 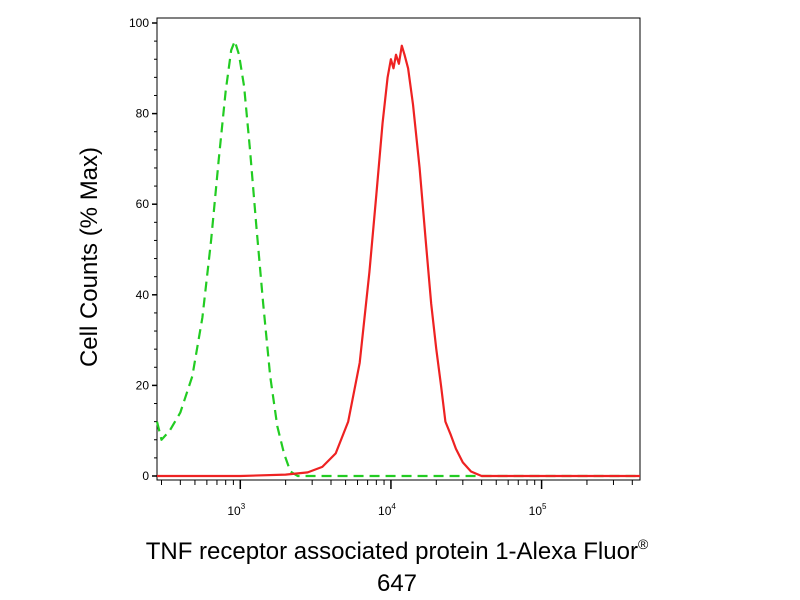 What do you see at coordinates (393, 506) in the screenshot?
I see `x-tick-label-exponent: 4` at bounding box center [393, 506].